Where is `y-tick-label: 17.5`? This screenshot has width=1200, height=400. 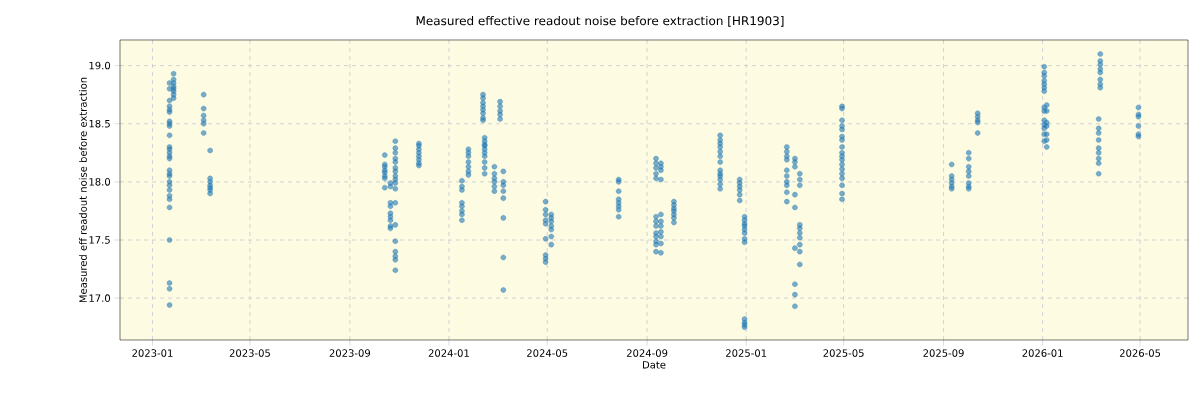
y-tick-label: 17.5 is located at coordinates (99, 240).